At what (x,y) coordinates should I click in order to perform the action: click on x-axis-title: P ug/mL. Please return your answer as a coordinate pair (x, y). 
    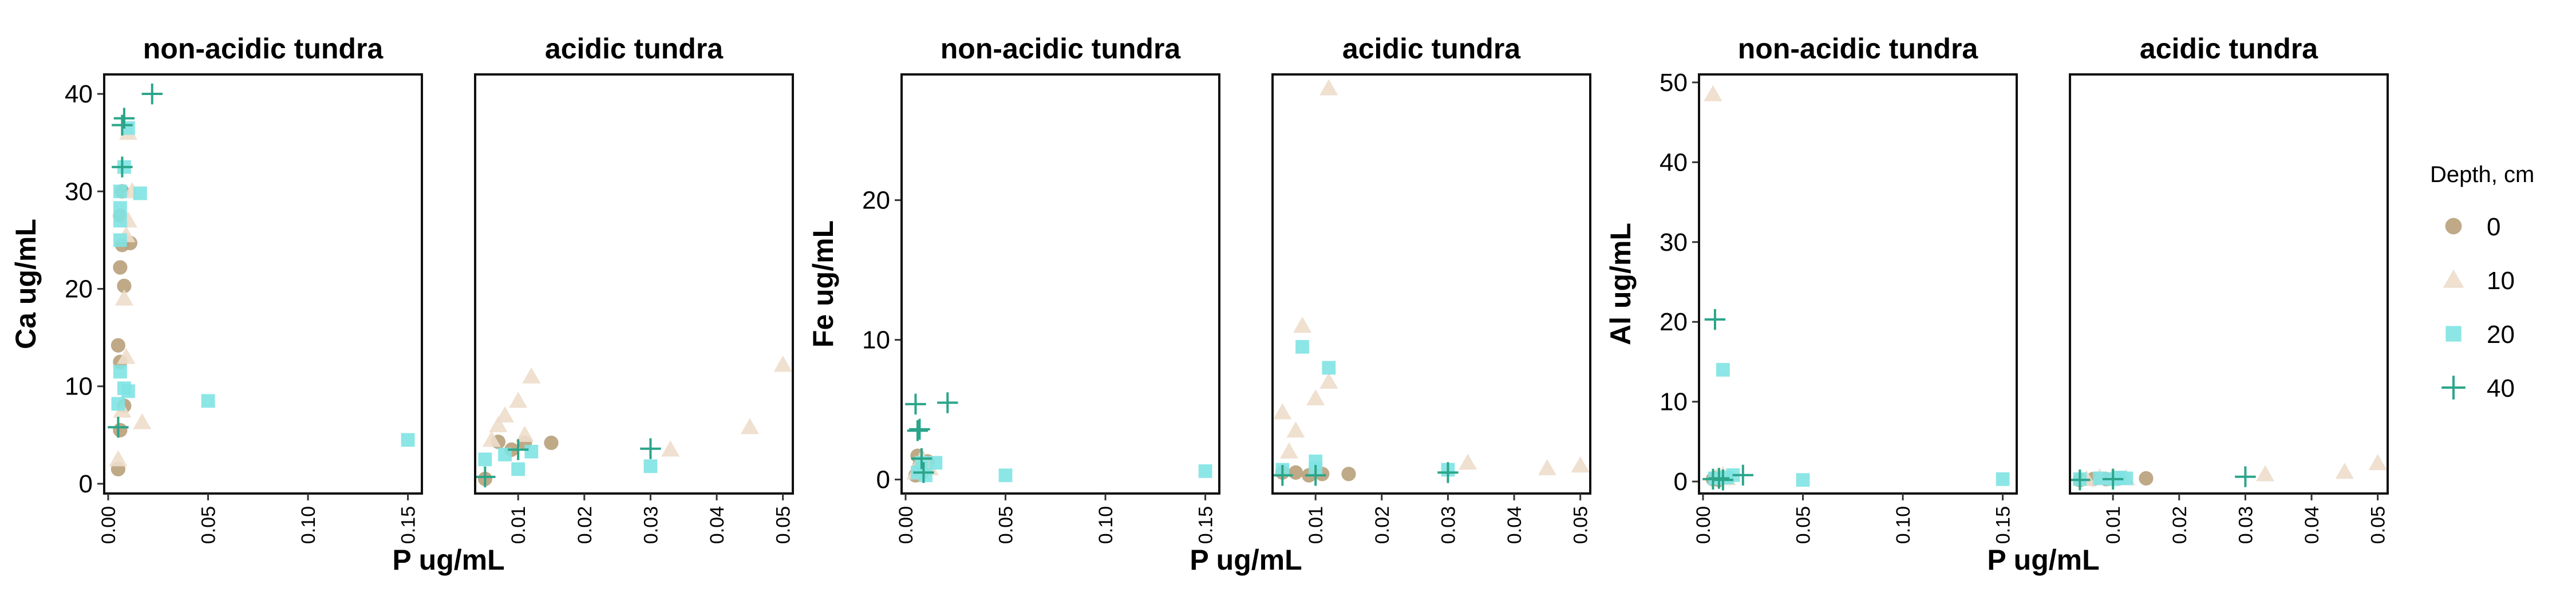
    Looking at the image, I should click on (448, 560).